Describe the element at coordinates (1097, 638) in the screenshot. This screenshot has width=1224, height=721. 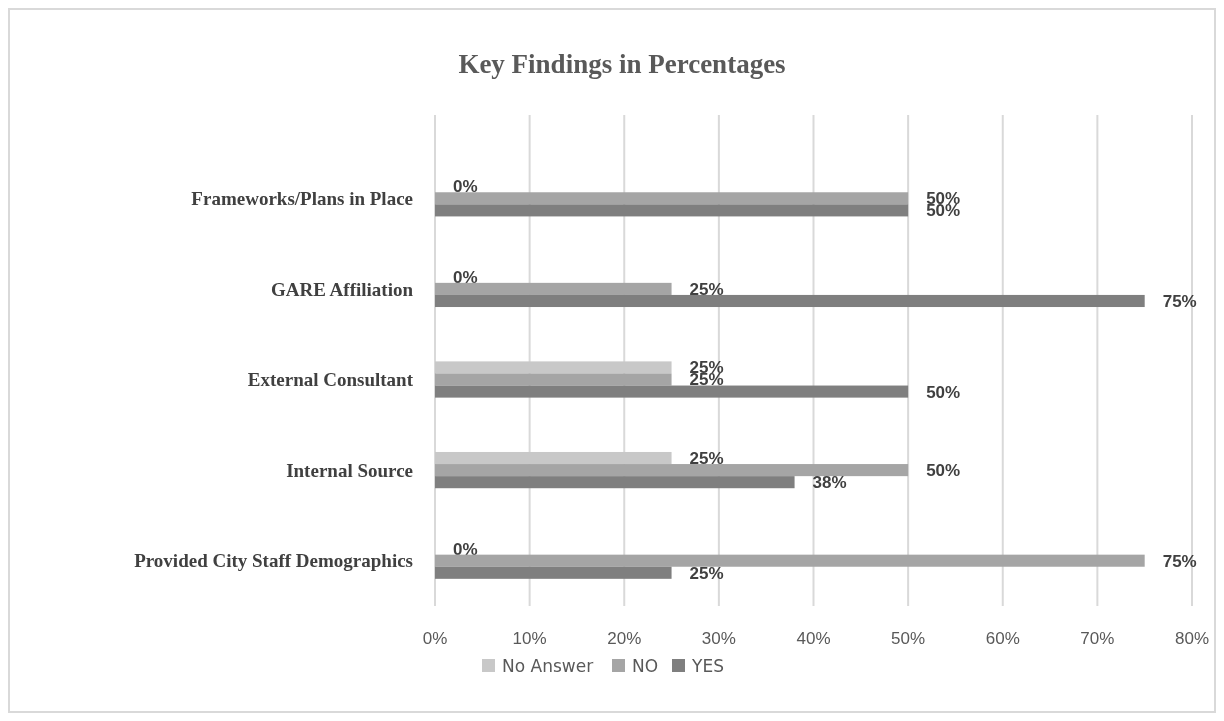
I see `x-tick-label: 70%` at that location.